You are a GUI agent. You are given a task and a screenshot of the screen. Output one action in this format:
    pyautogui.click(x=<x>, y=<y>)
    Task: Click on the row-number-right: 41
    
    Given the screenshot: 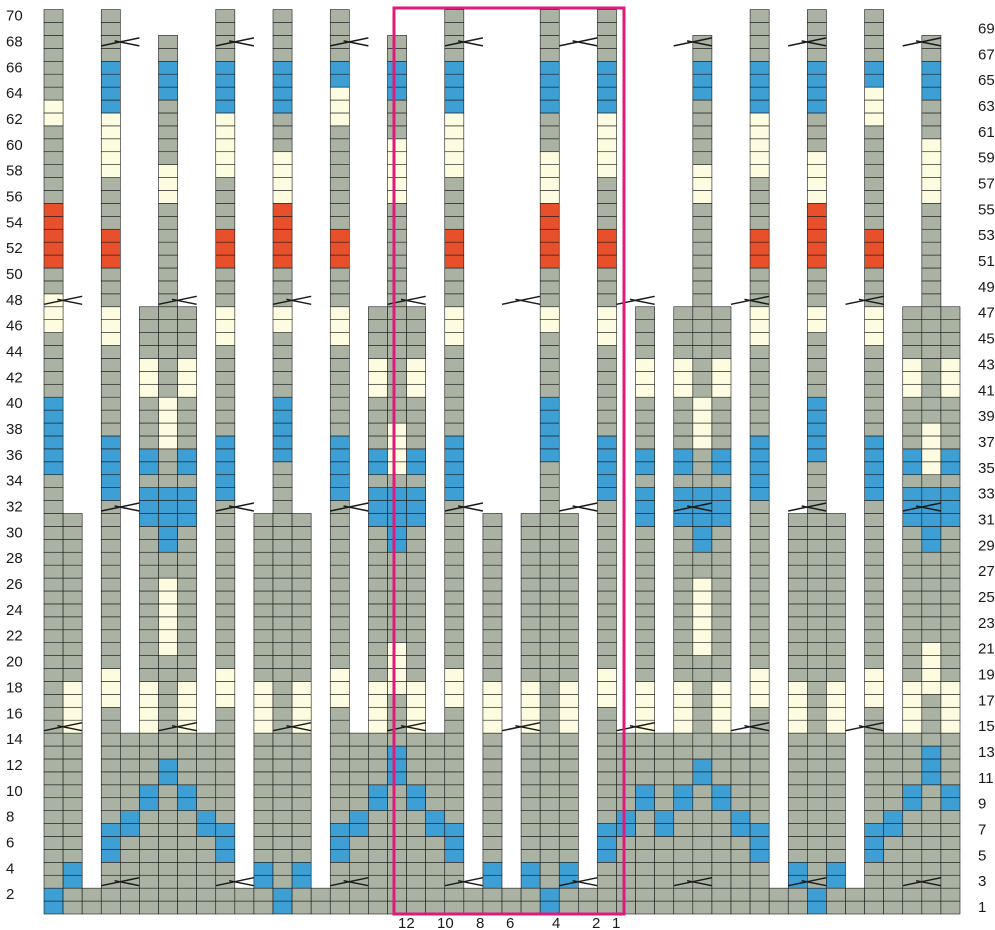 What is the action you would take?
    pyautogui.click(x=986, y=390)
    